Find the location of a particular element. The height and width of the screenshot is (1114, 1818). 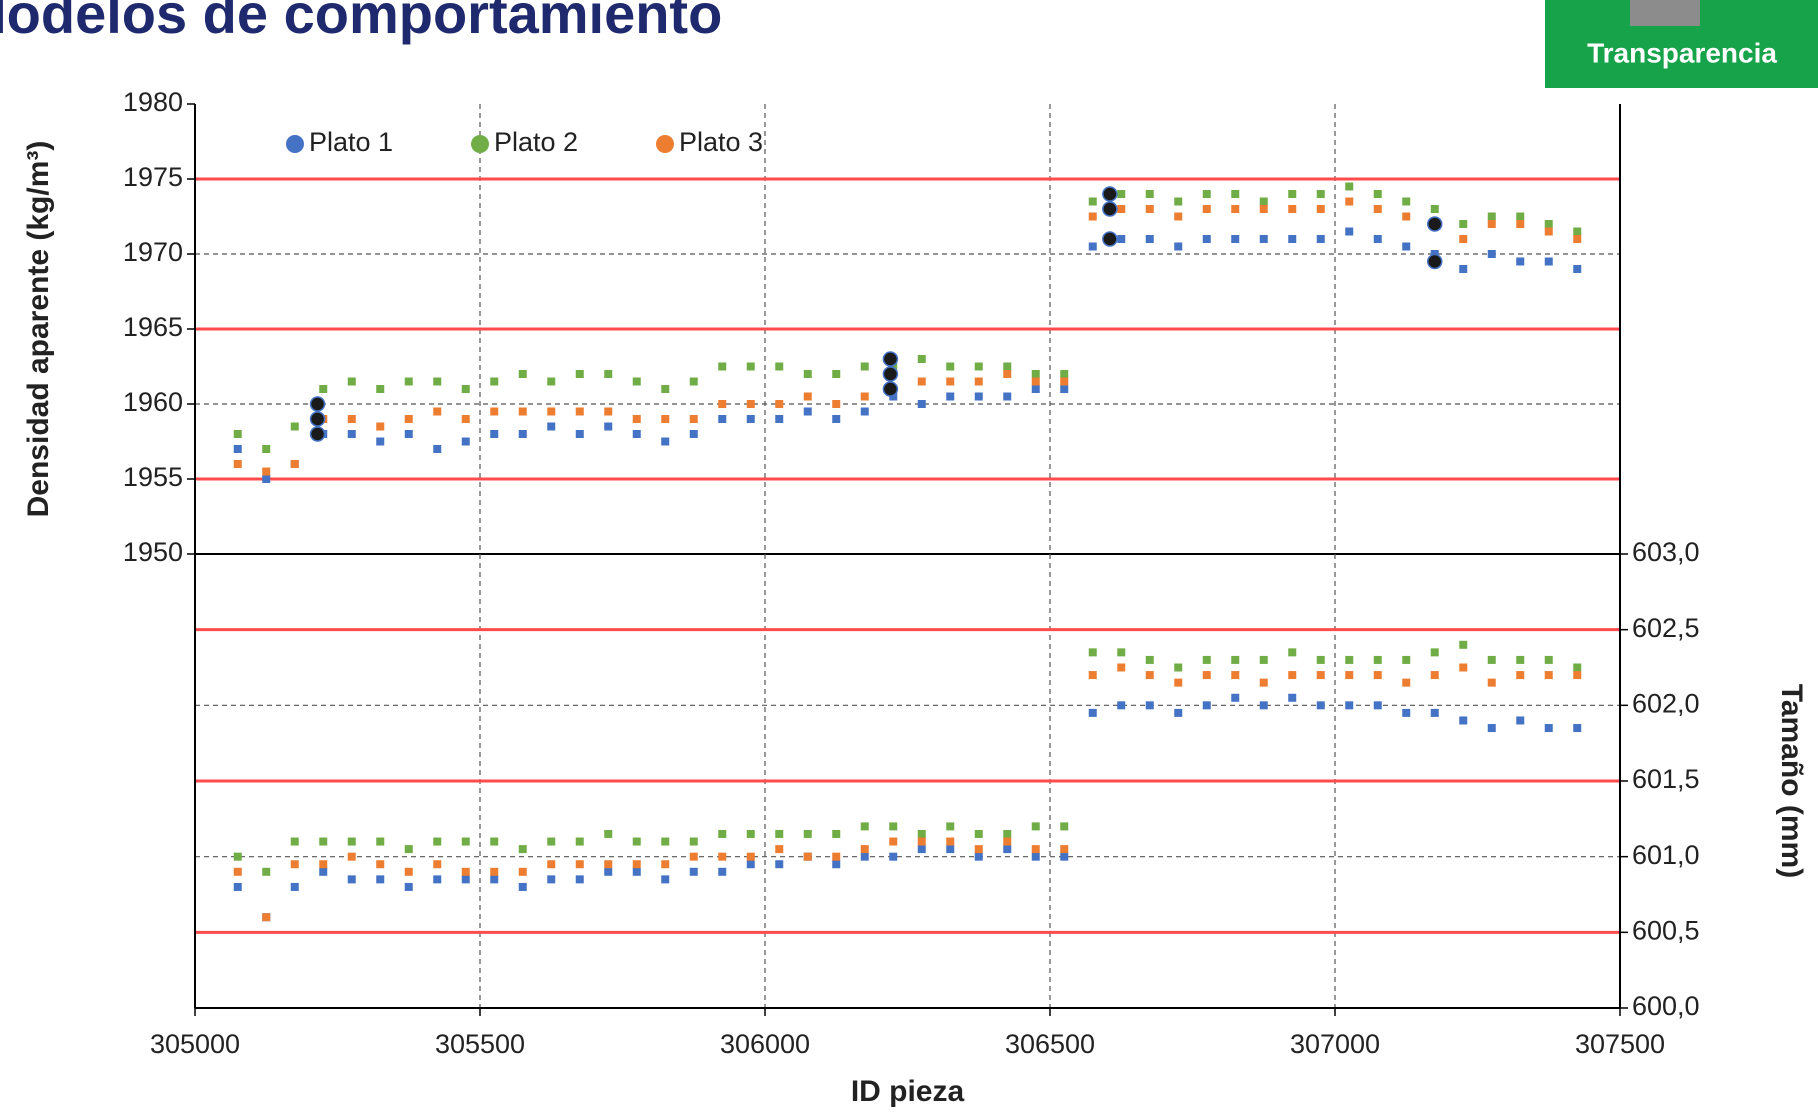

x-tick-label: 305000 is located at coordinates (195, 1044).